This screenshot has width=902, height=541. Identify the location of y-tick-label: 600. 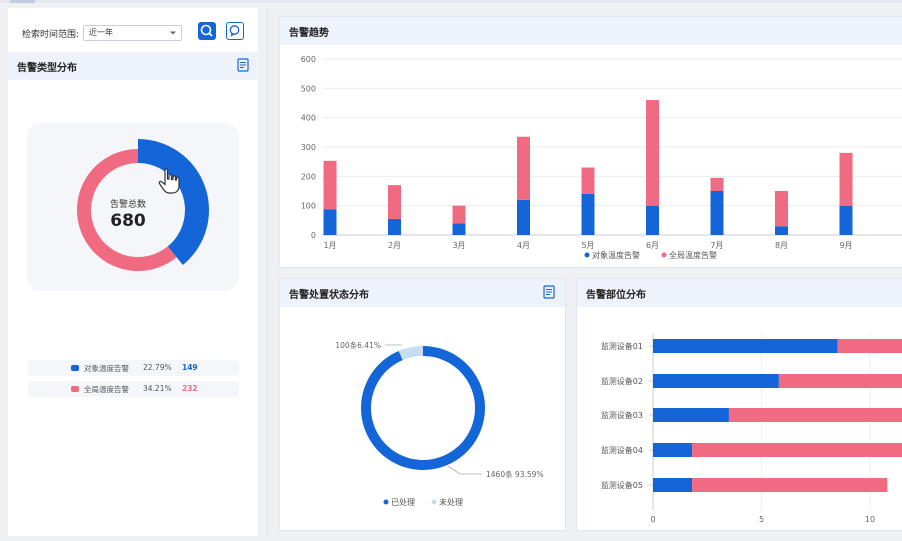
(308, 59).